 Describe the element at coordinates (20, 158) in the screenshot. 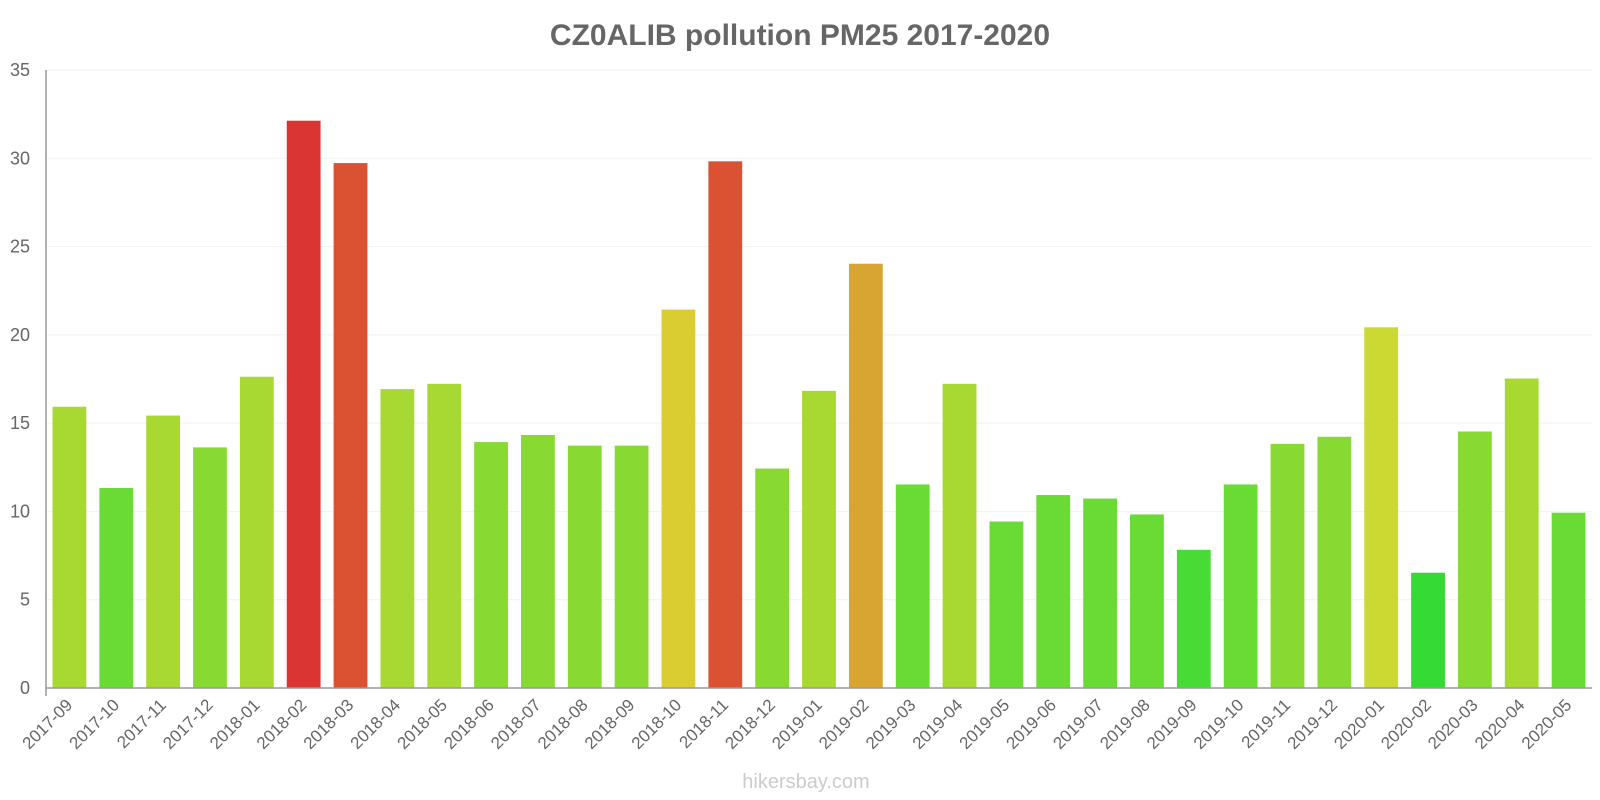

I see `y-tick-label: 30` at that location.